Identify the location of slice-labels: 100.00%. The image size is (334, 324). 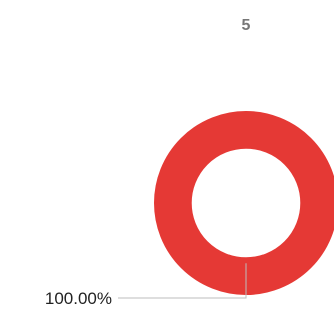
(78, 298).